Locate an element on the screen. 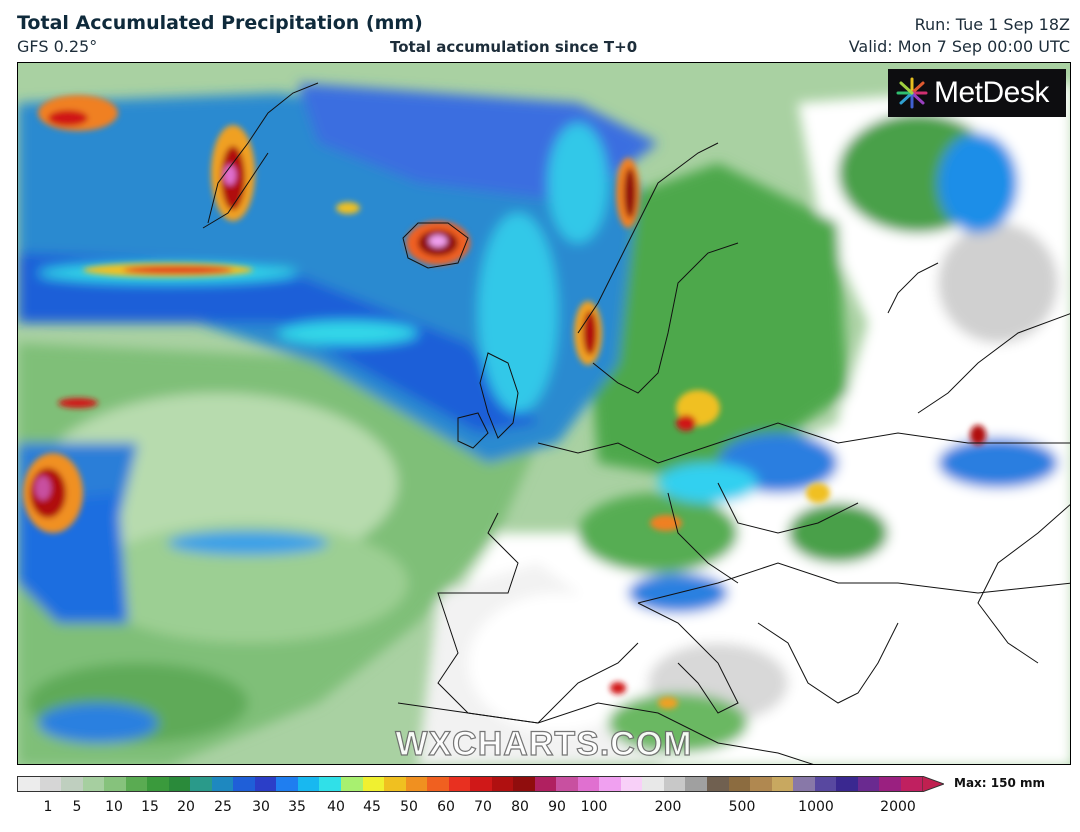  legend-tick-label: 500 is located at coordinates (742, 807).